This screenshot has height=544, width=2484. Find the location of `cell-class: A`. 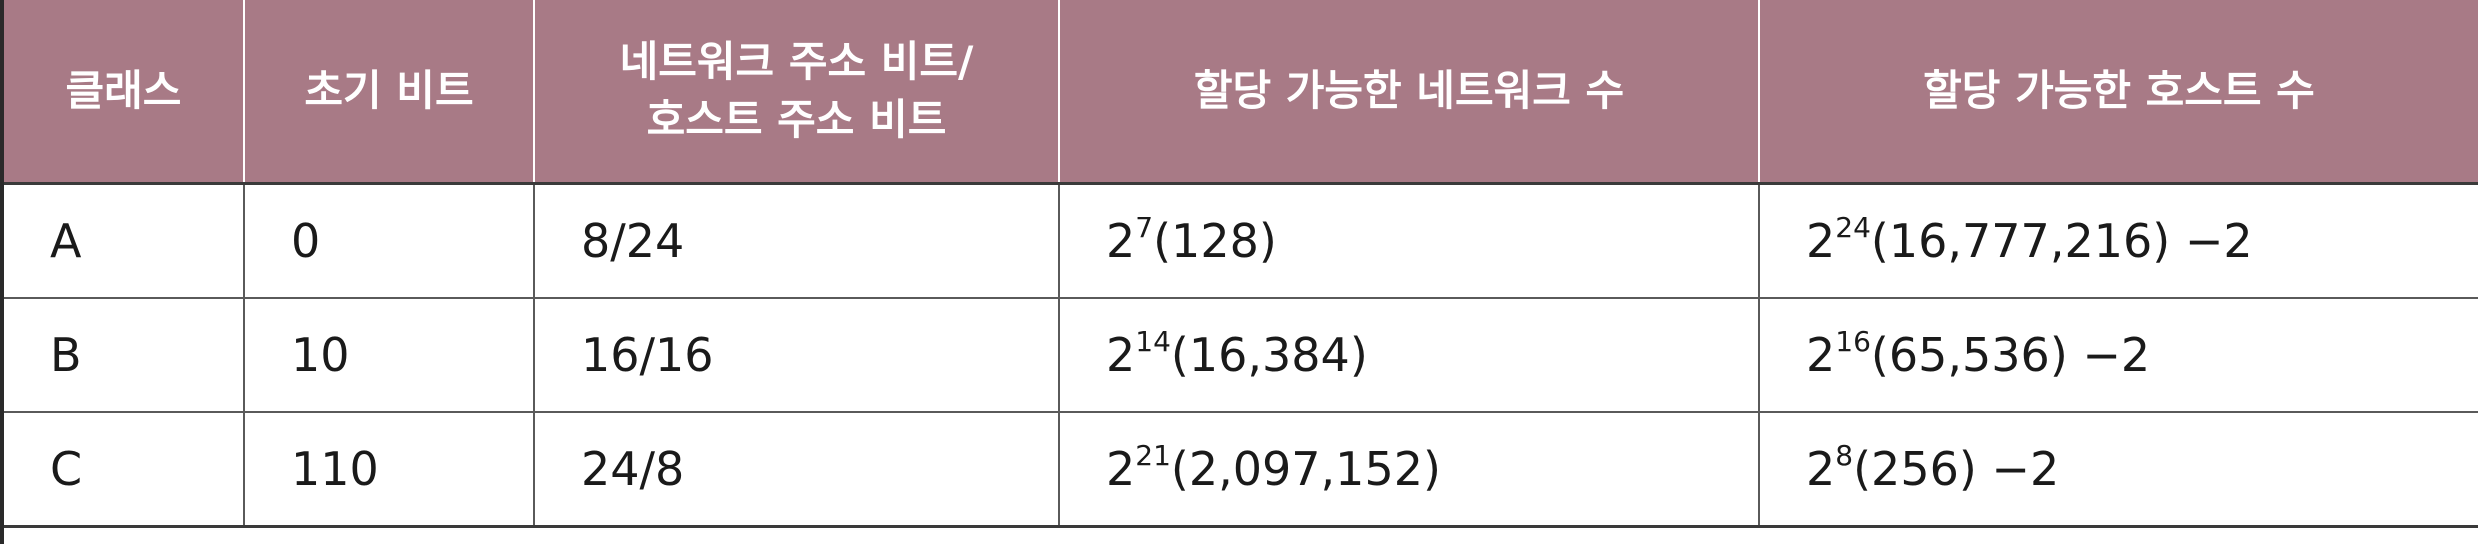

cell-class: A is located at coordinates (124, 240).